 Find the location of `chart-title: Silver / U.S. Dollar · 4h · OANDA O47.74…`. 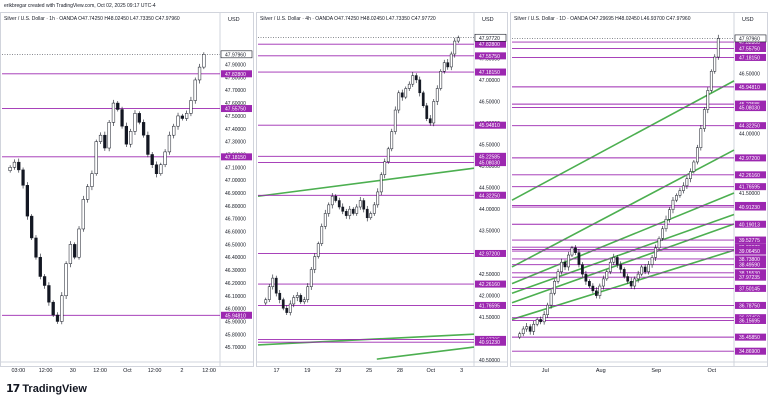

chart-title: Silver / U.S. Dollar · 4h · OANDA O47.74… is located at coordinates (348, 19).